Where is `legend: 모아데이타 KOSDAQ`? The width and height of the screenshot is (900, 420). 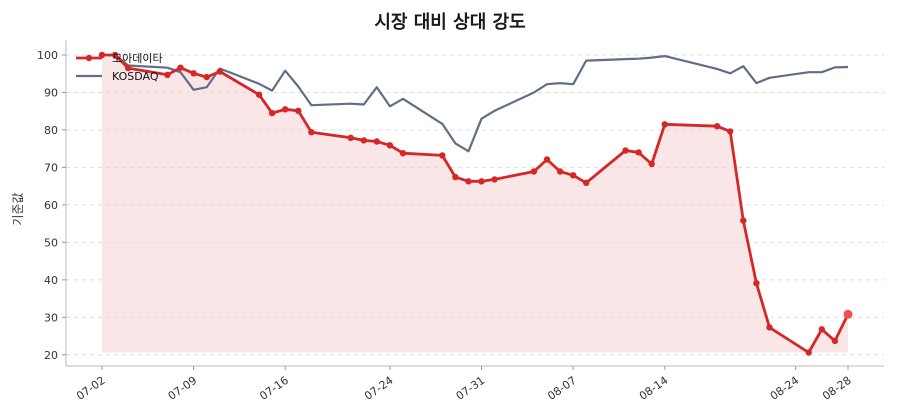
legend: 모아데이타 KOSDAQ is located at coordinates (119, 67).